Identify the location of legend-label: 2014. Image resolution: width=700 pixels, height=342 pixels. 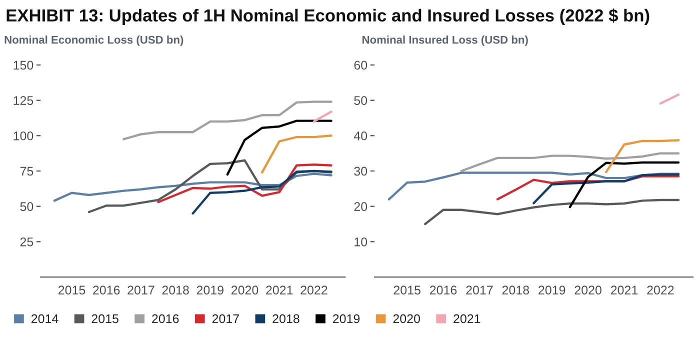
(44, 319).